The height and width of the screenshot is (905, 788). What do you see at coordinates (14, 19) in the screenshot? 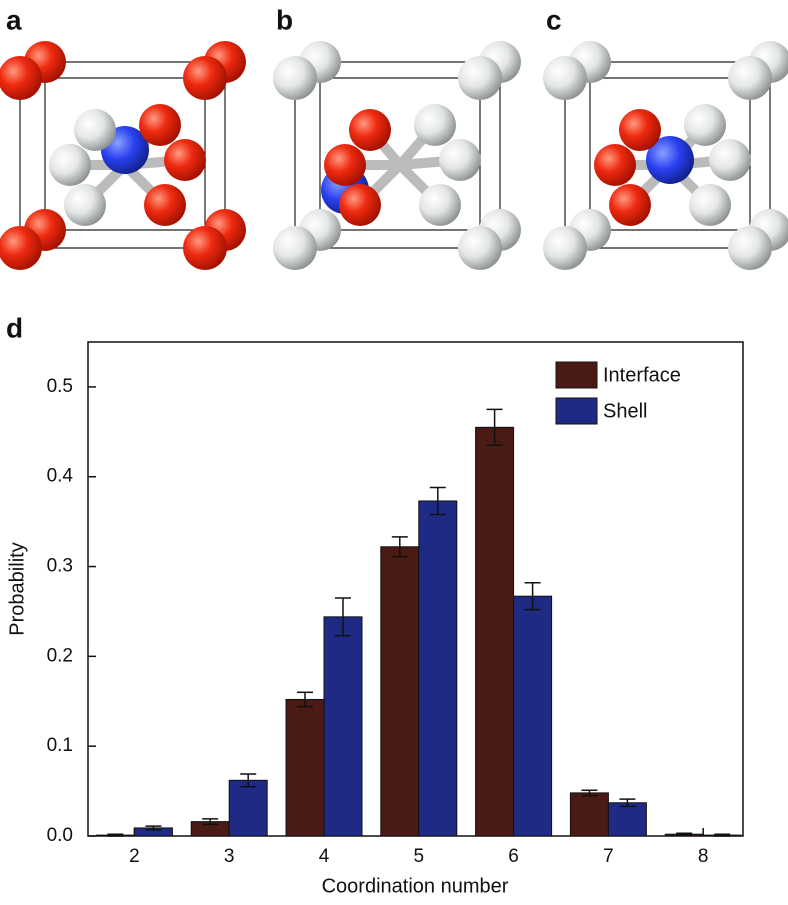
I see `panel-label: a` at bounding box center [14, 19].